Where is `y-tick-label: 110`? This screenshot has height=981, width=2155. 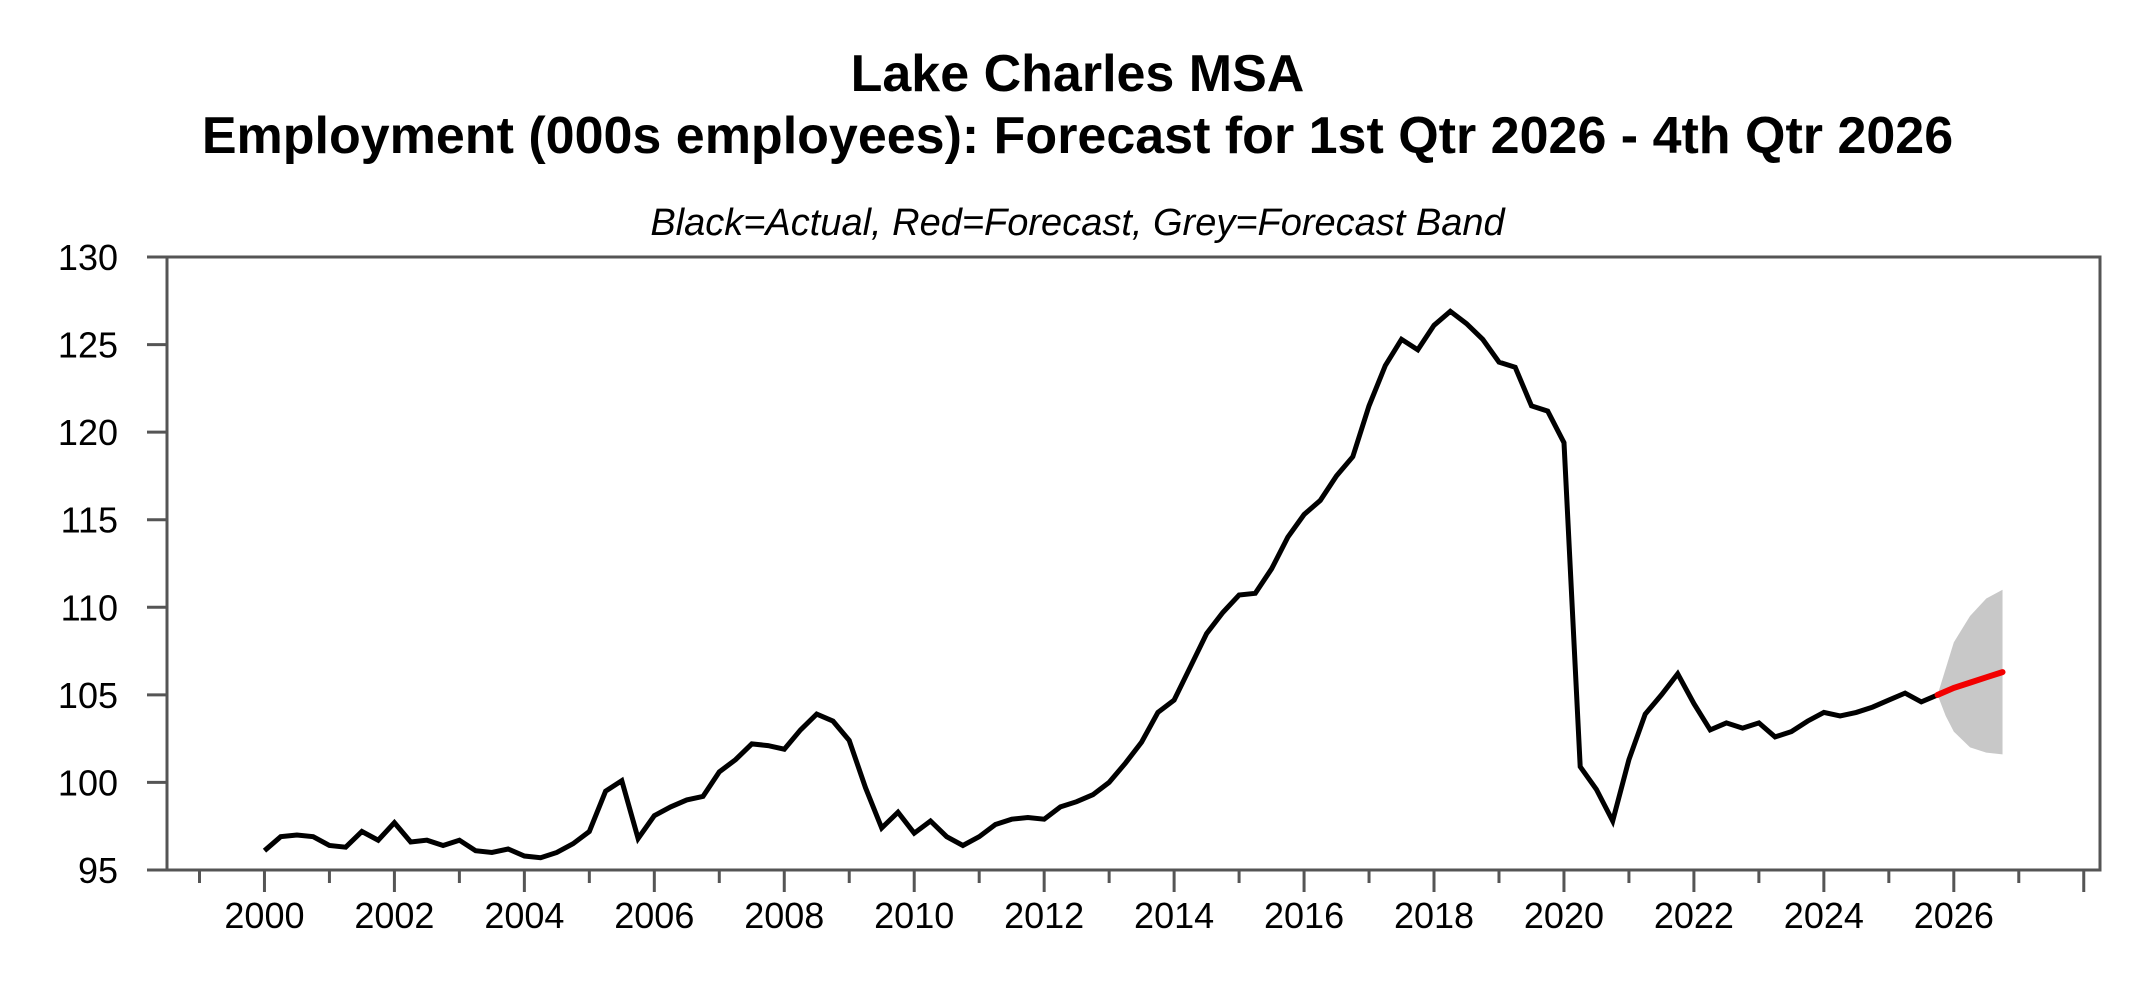
y-tick-label: 110 is located at coordinates (89, 607).